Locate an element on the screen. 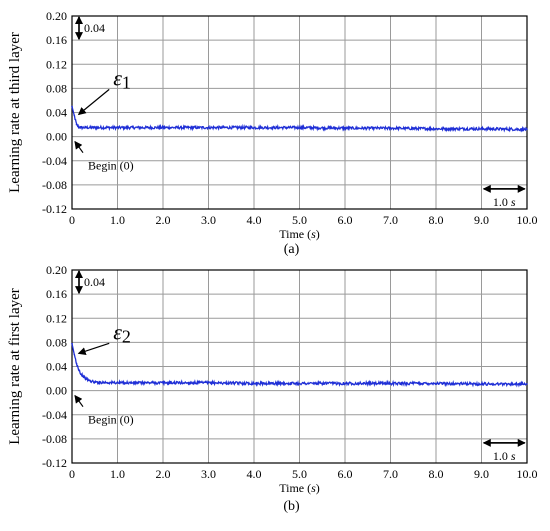  epsilon-subscript: 1 is located at coordinates (126, 82).